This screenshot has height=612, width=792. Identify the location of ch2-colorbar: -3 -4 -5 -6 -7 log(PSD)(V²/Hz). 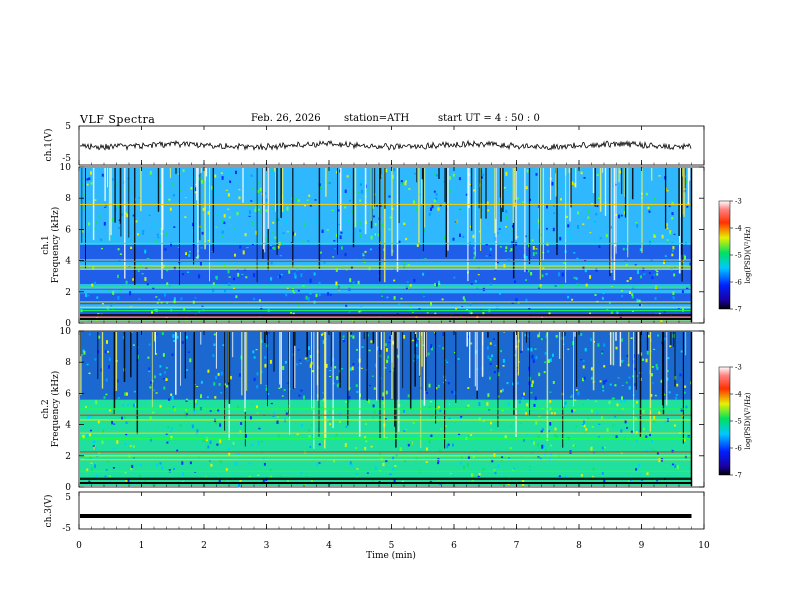
(735, 422).